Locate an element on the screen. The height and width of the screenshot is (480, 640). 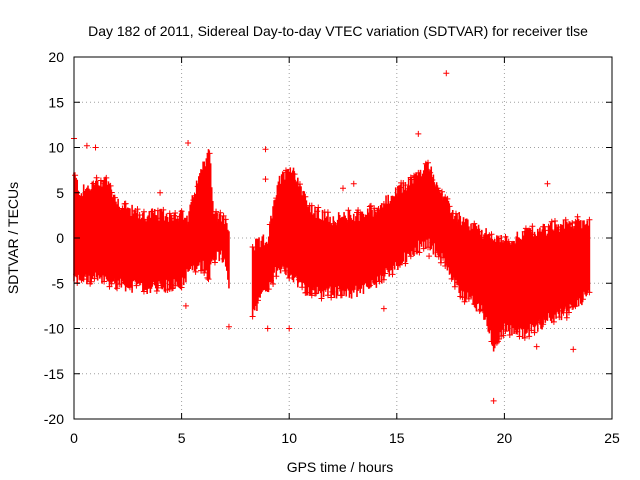
x-tick-label: 0 is located at coordinates (74, 438).